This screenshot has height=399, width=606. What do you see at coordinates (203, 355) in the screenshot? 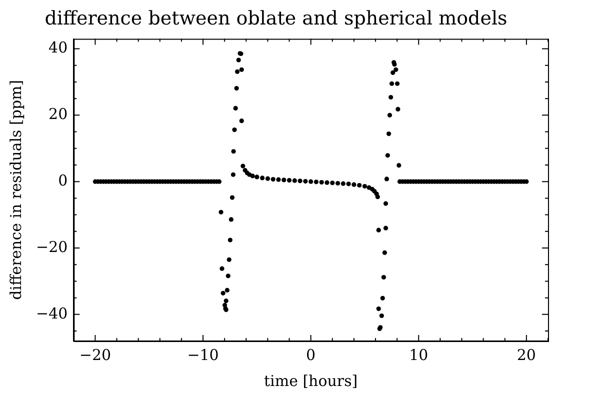
I see `x-tick-label: −10` at bounding box center [203, 355].